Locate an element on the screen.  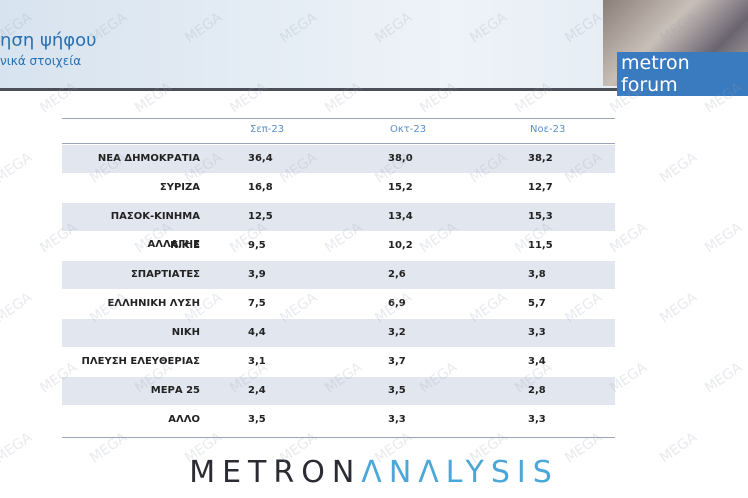
table-row: Κ.Κ.Ε 9,5 10,2 11,5 is located at coordinates (338, 246).